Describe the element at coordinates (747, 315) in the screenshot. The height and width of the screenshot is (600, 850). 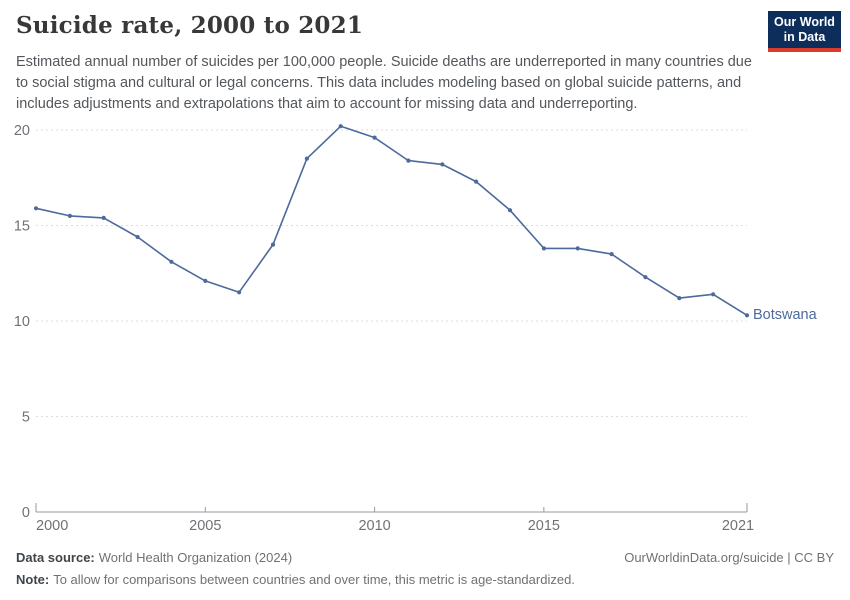
I see `data-point-2021` at that location.